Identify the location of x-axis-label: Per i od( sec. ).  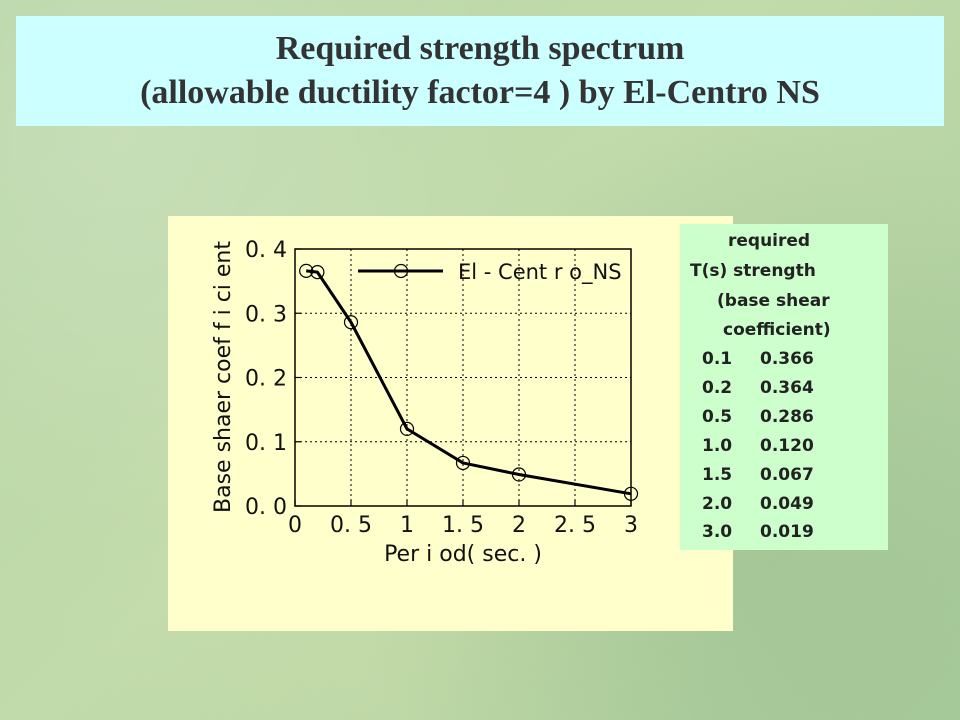
(463, 554).